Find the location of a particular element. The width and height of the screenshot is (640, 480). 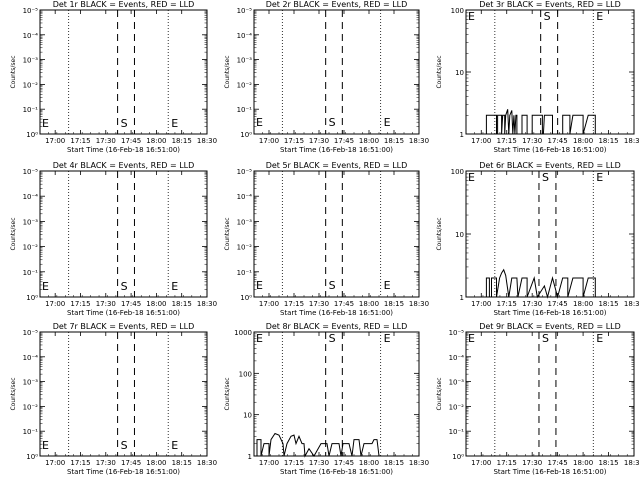

chart-title: Det 4r BLACK = Events, RED = LLD is located at coordinates (124, 165).